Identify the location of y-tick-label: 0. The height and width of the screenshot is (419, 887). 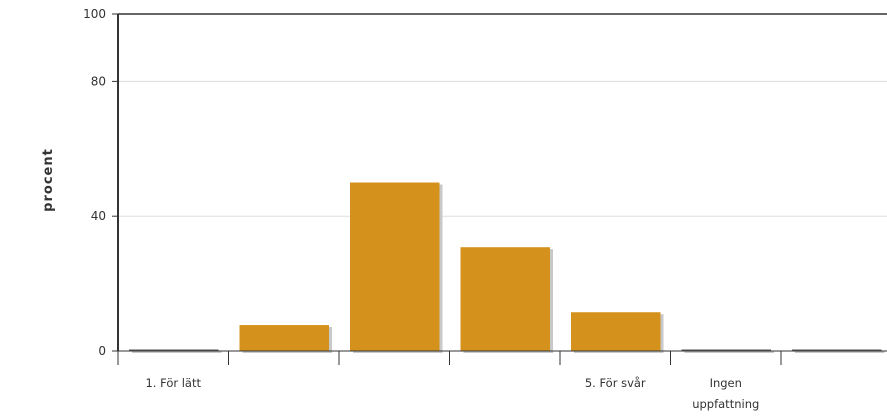
(102, 351).